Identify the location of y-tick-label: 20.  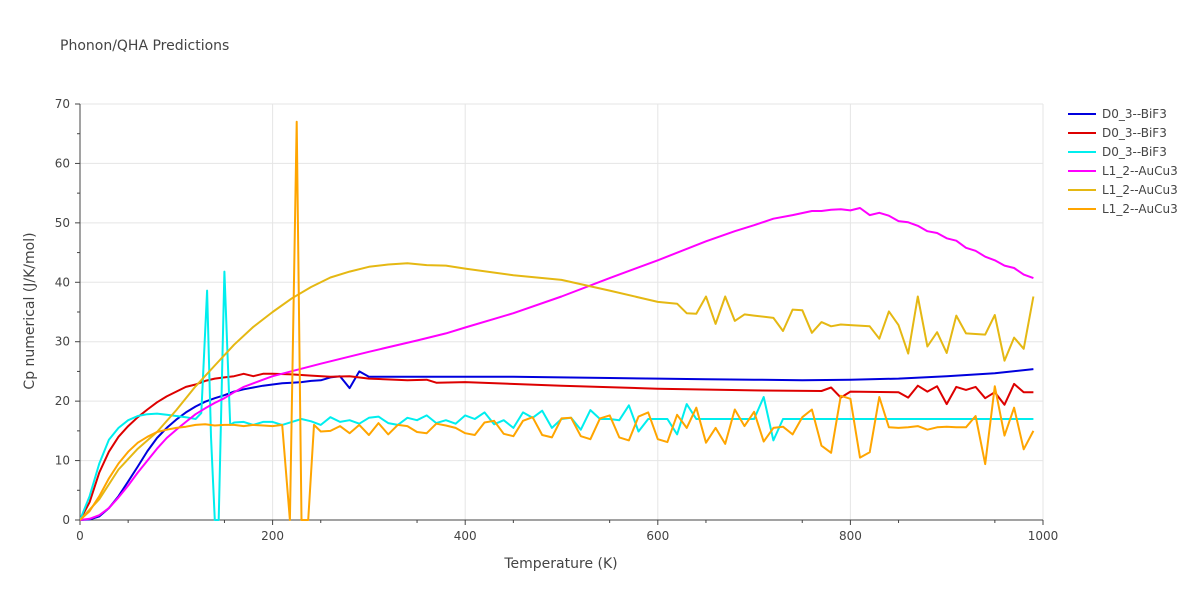
(62, 401).